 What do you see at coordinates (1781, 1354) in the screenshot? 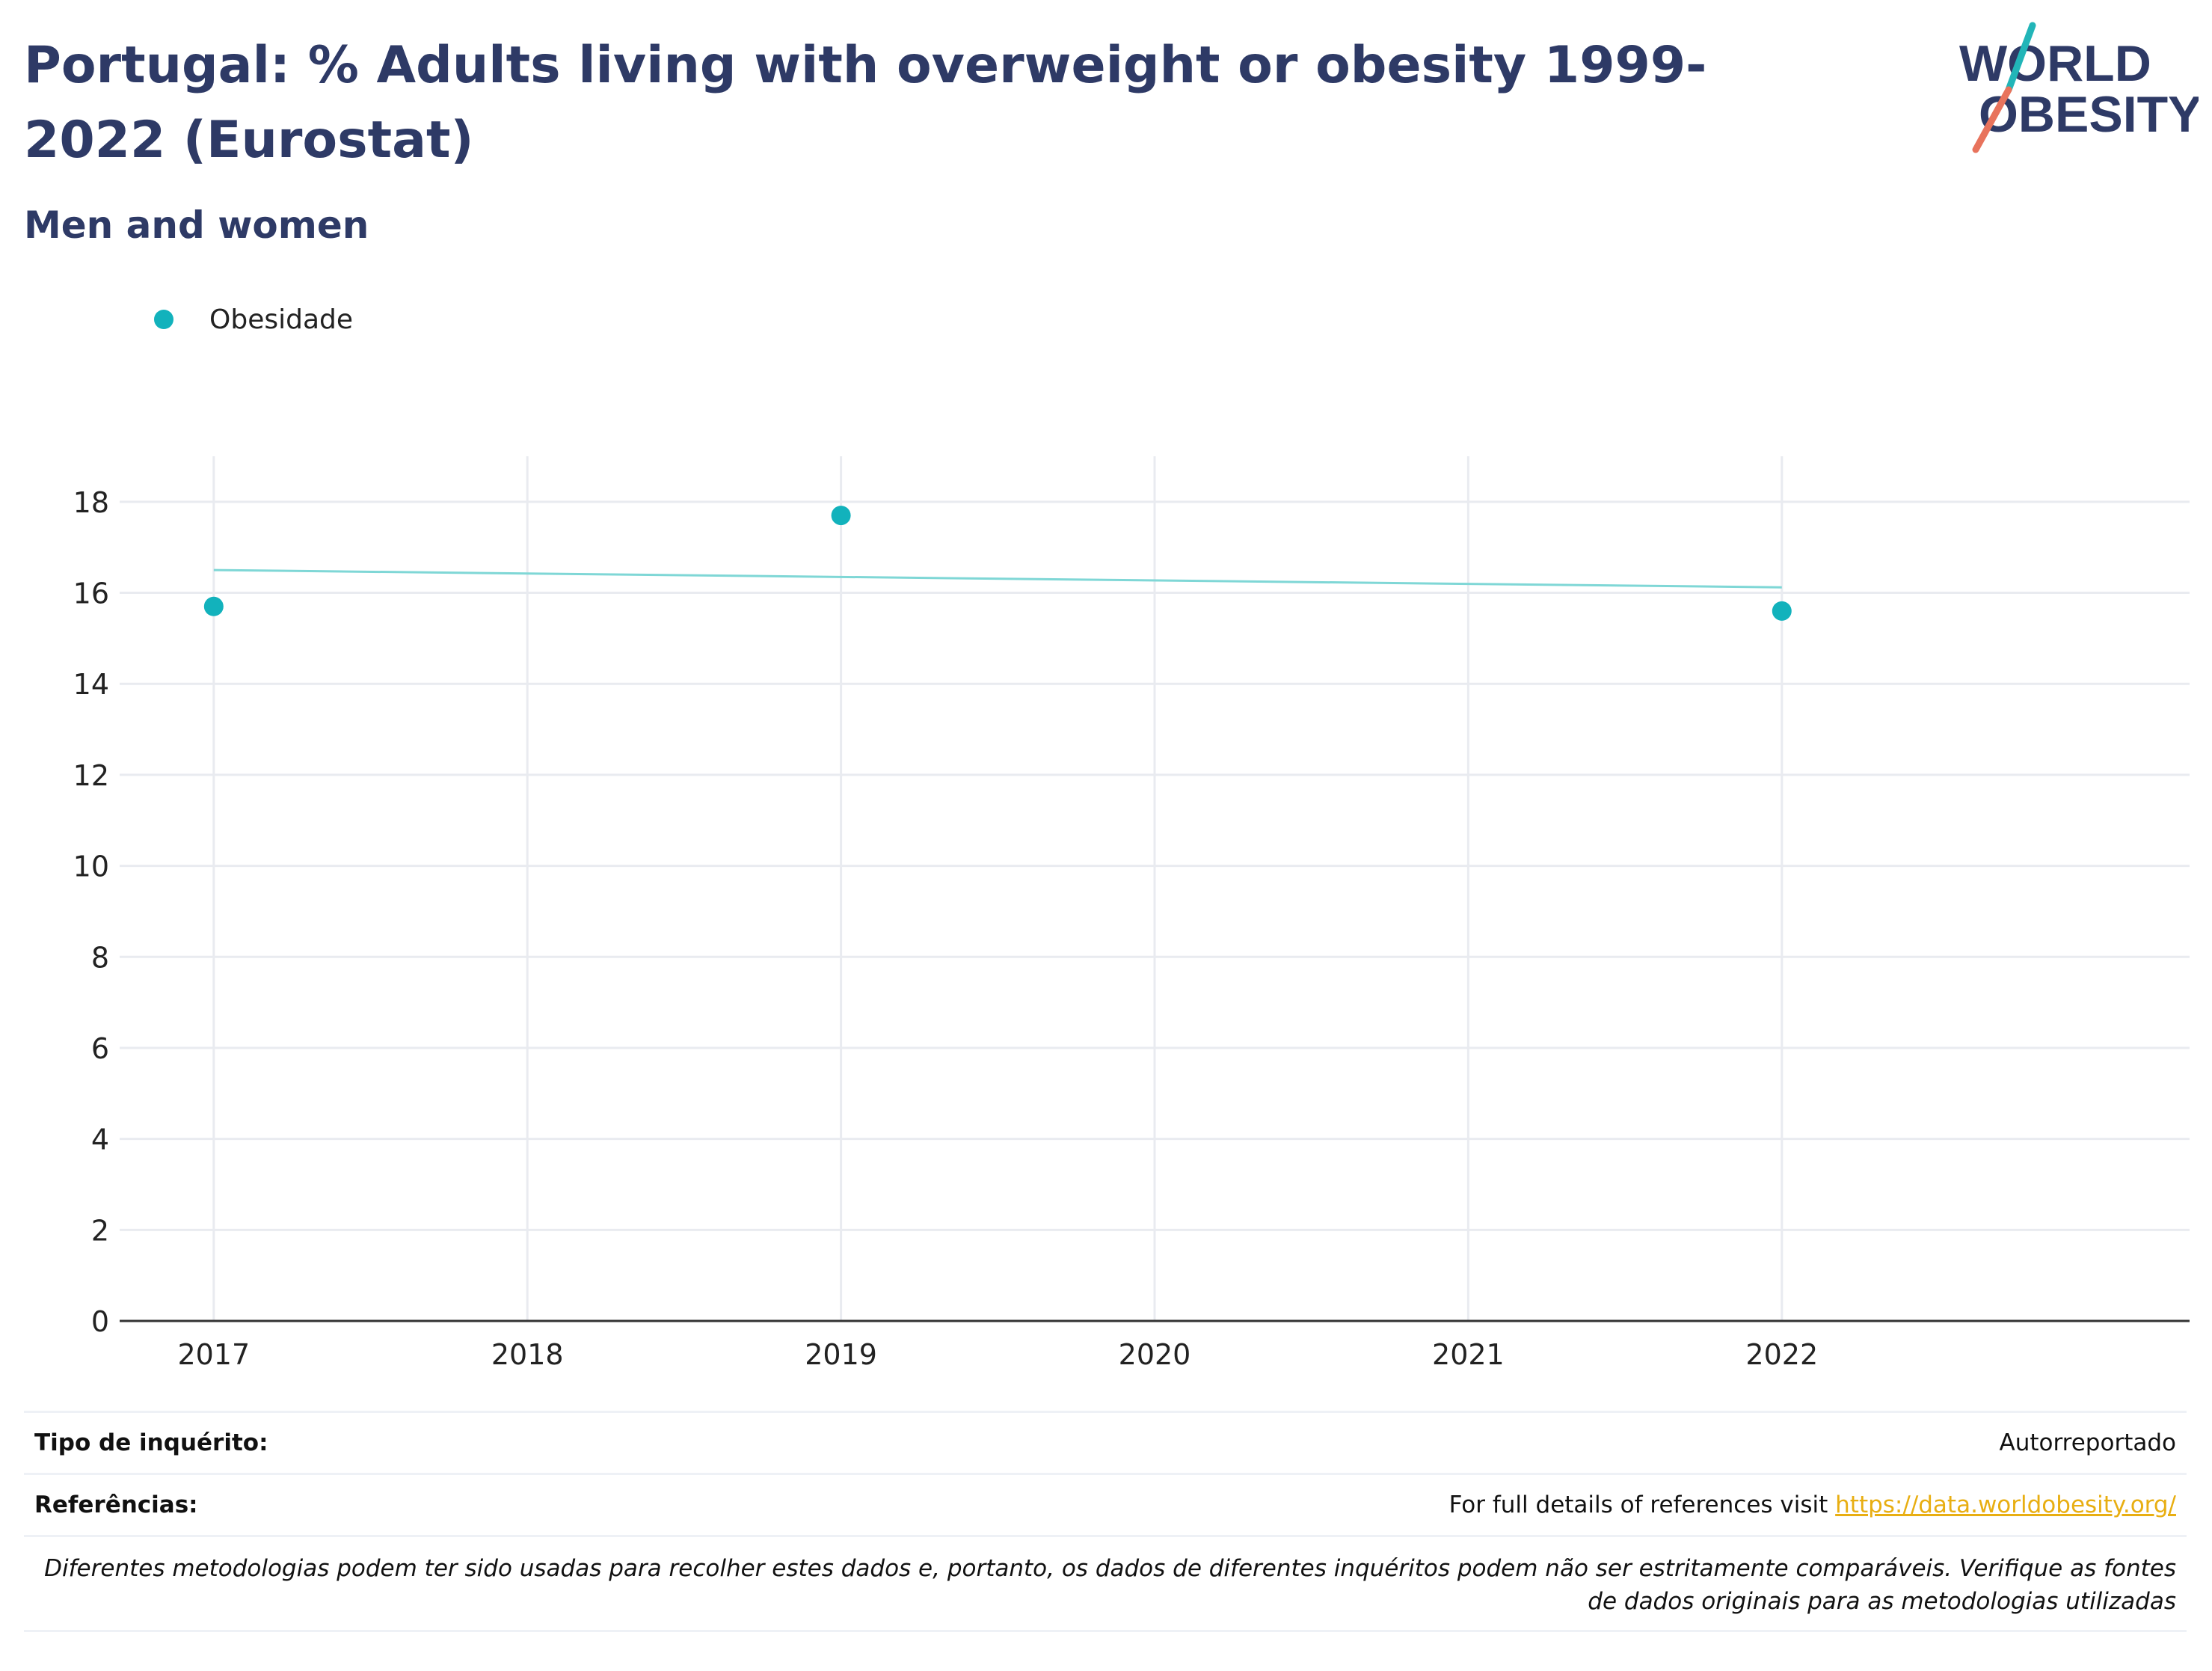
I see `x-tick-label: 2022` at bounding box center [1781, 1354].